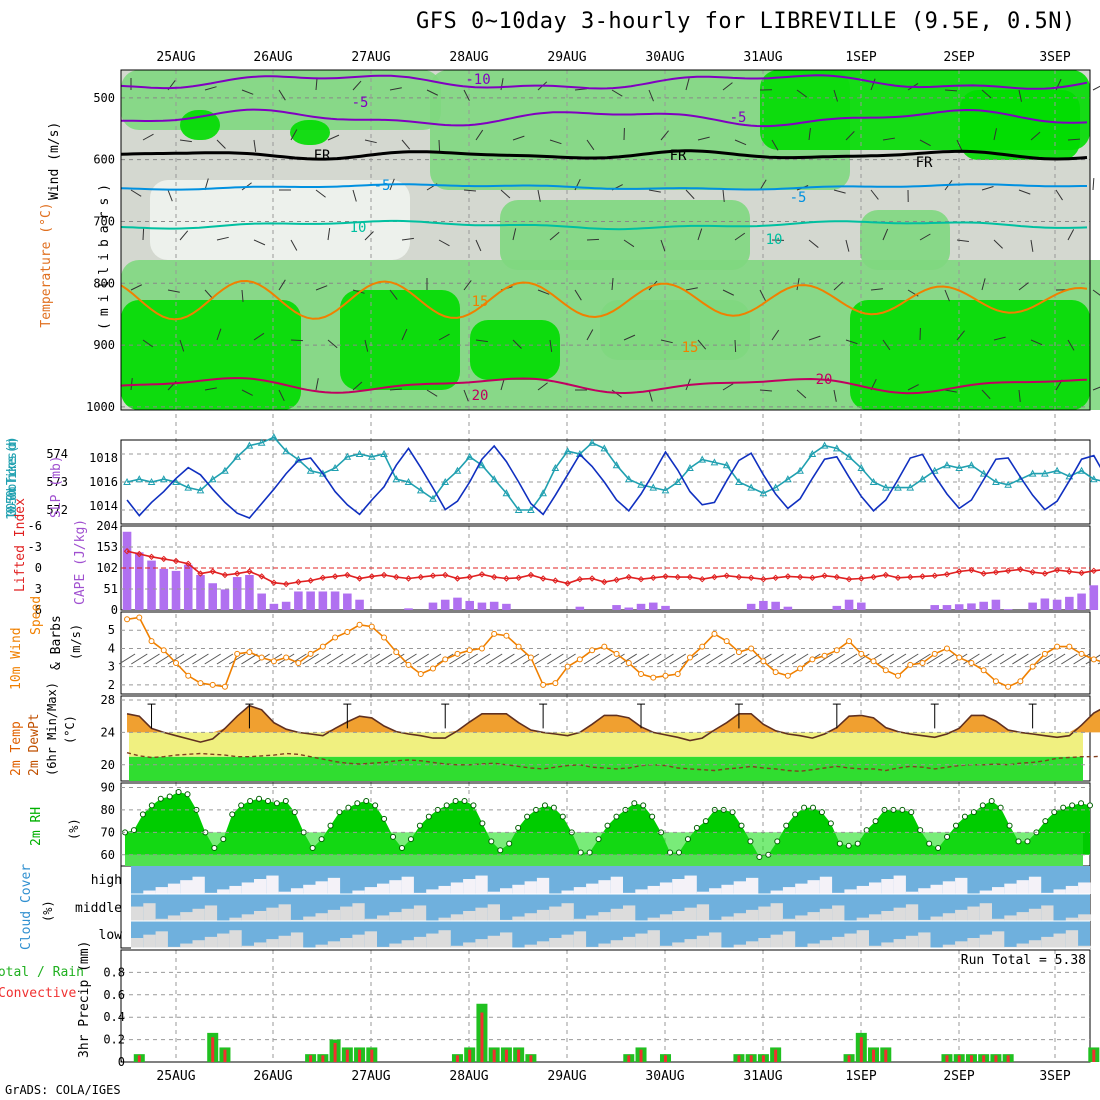  I want to click on temp-axis-label: Temperature (°C), so click(46, 264).